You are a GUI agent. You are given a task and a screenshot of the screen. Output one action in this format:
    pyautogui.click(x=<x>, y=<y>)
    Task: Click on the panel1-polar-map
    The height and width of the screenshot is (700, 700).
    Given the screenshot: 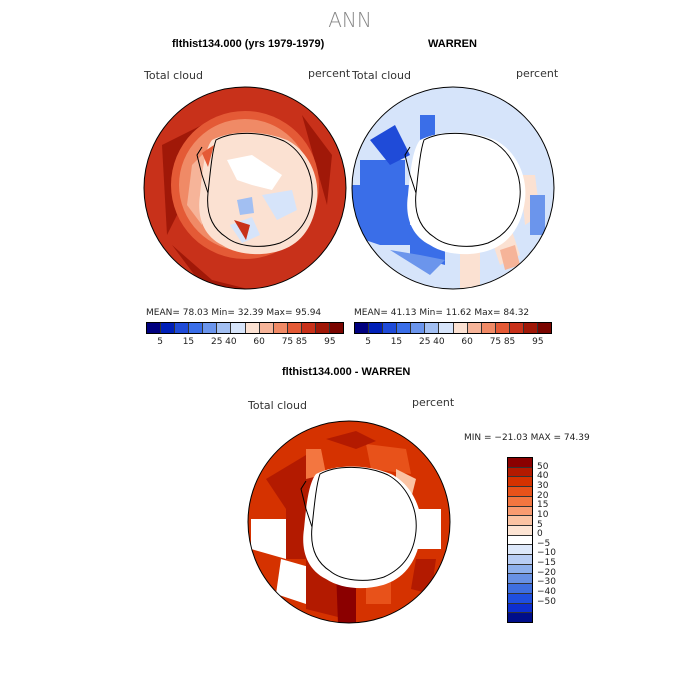 What is the action you would take?
    pyautogui.click(x=245, y=188)
    